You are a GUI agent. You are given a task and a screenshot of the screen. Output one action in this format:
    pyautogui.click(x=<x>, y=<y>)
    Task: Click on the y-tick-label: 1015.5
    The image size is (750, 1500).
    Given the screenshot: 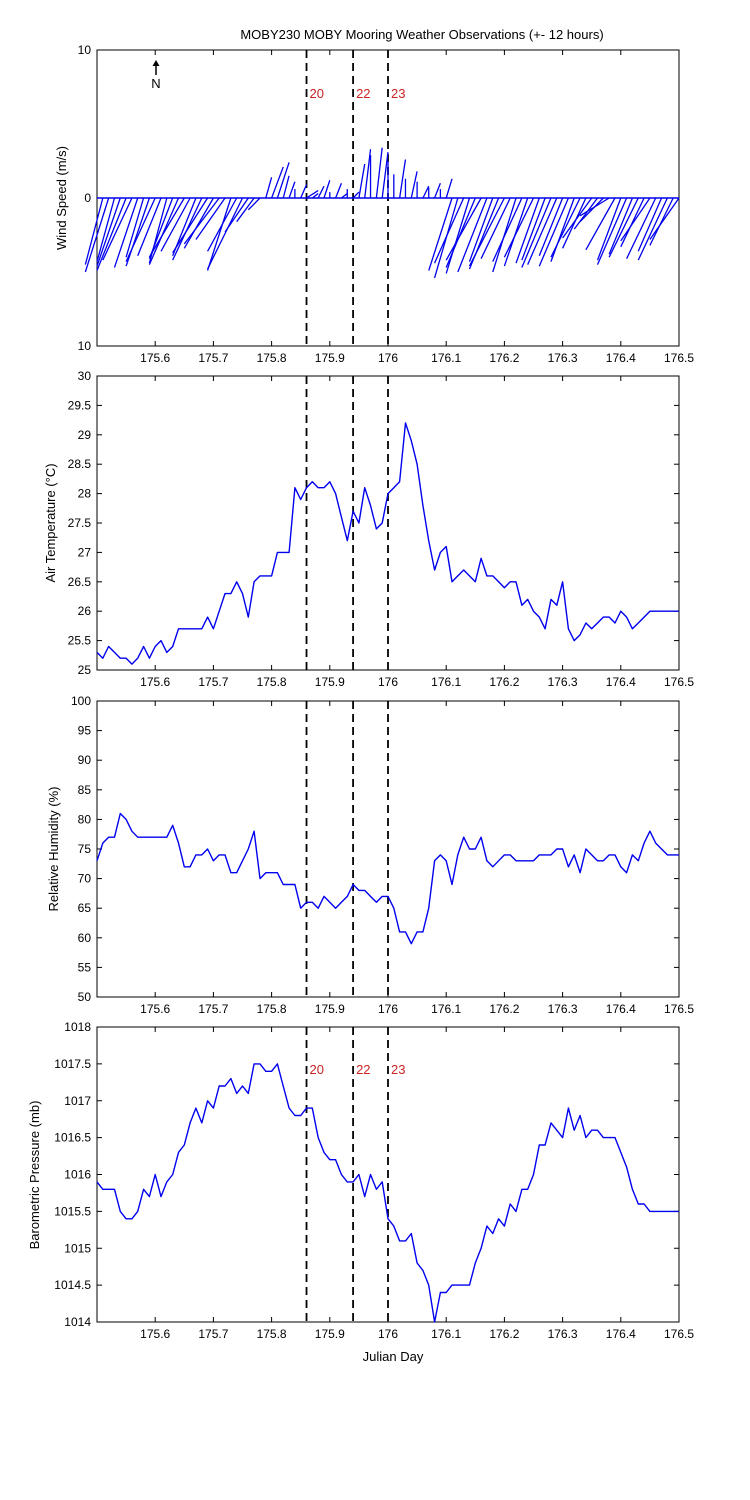 What is the action you would take?
    pyautogui.click(x=72, y=1211)
    